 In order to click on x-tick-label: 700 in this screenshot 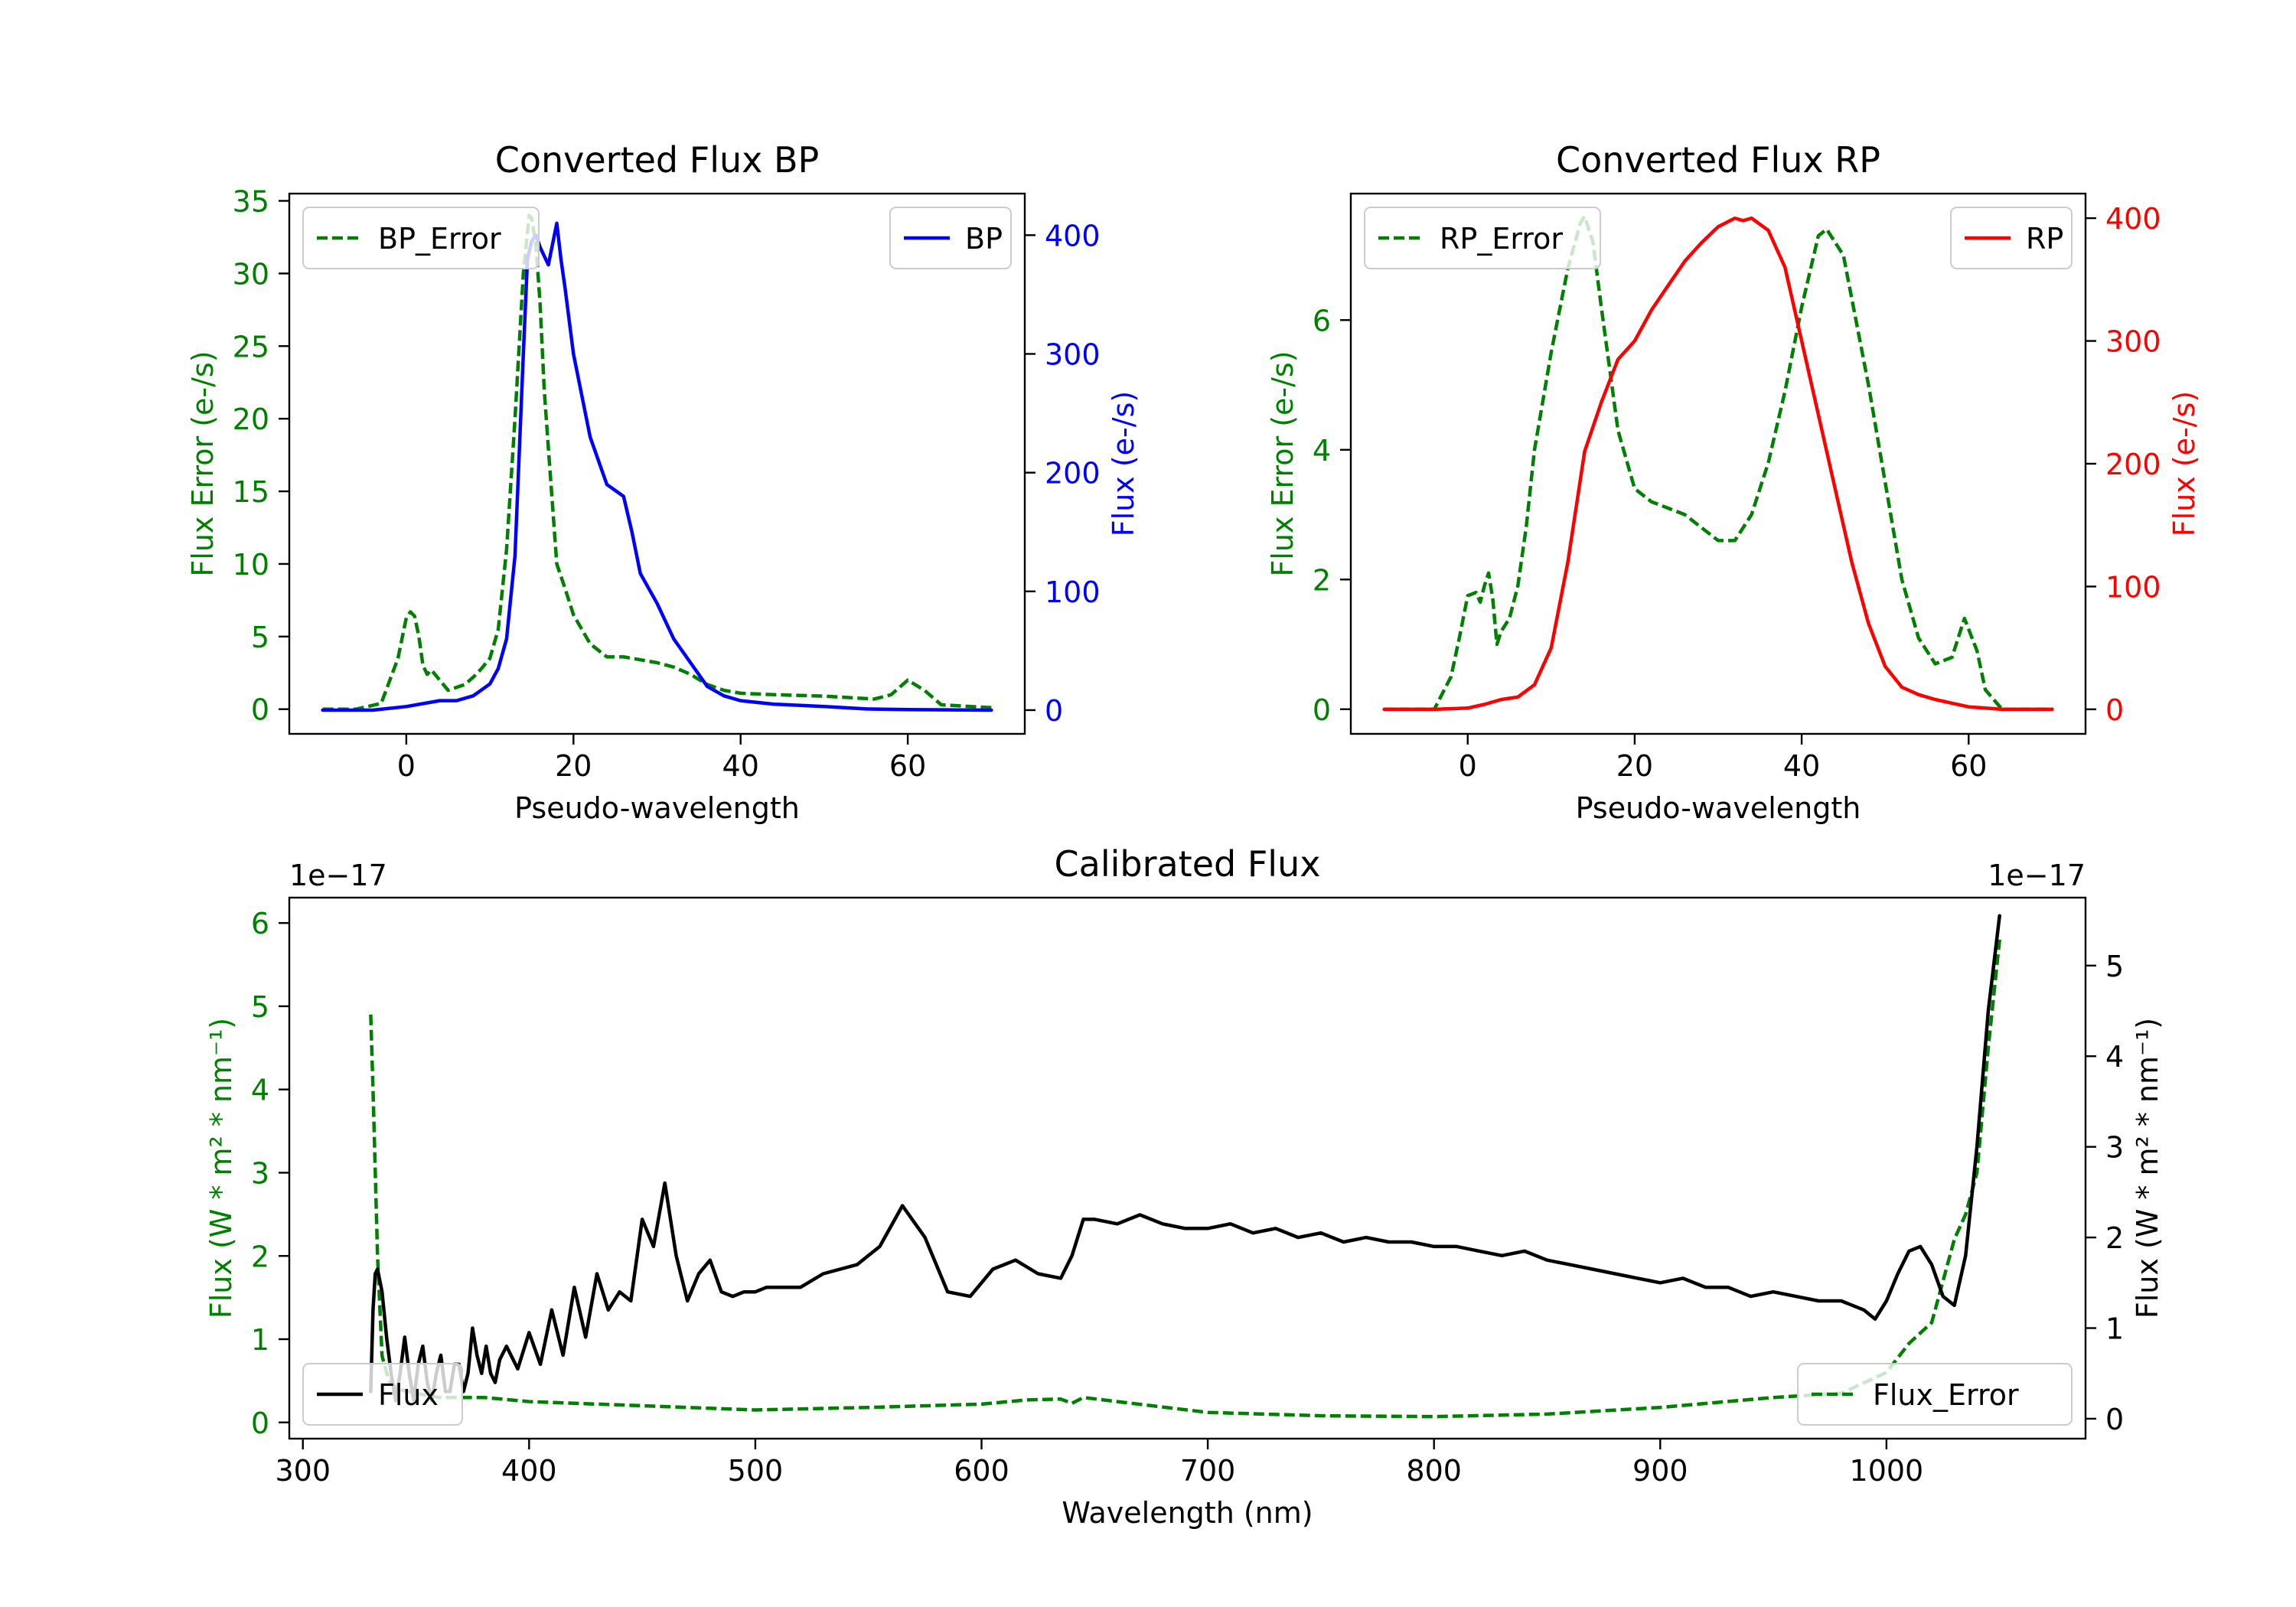, I will do `click(1208, 1471)`.